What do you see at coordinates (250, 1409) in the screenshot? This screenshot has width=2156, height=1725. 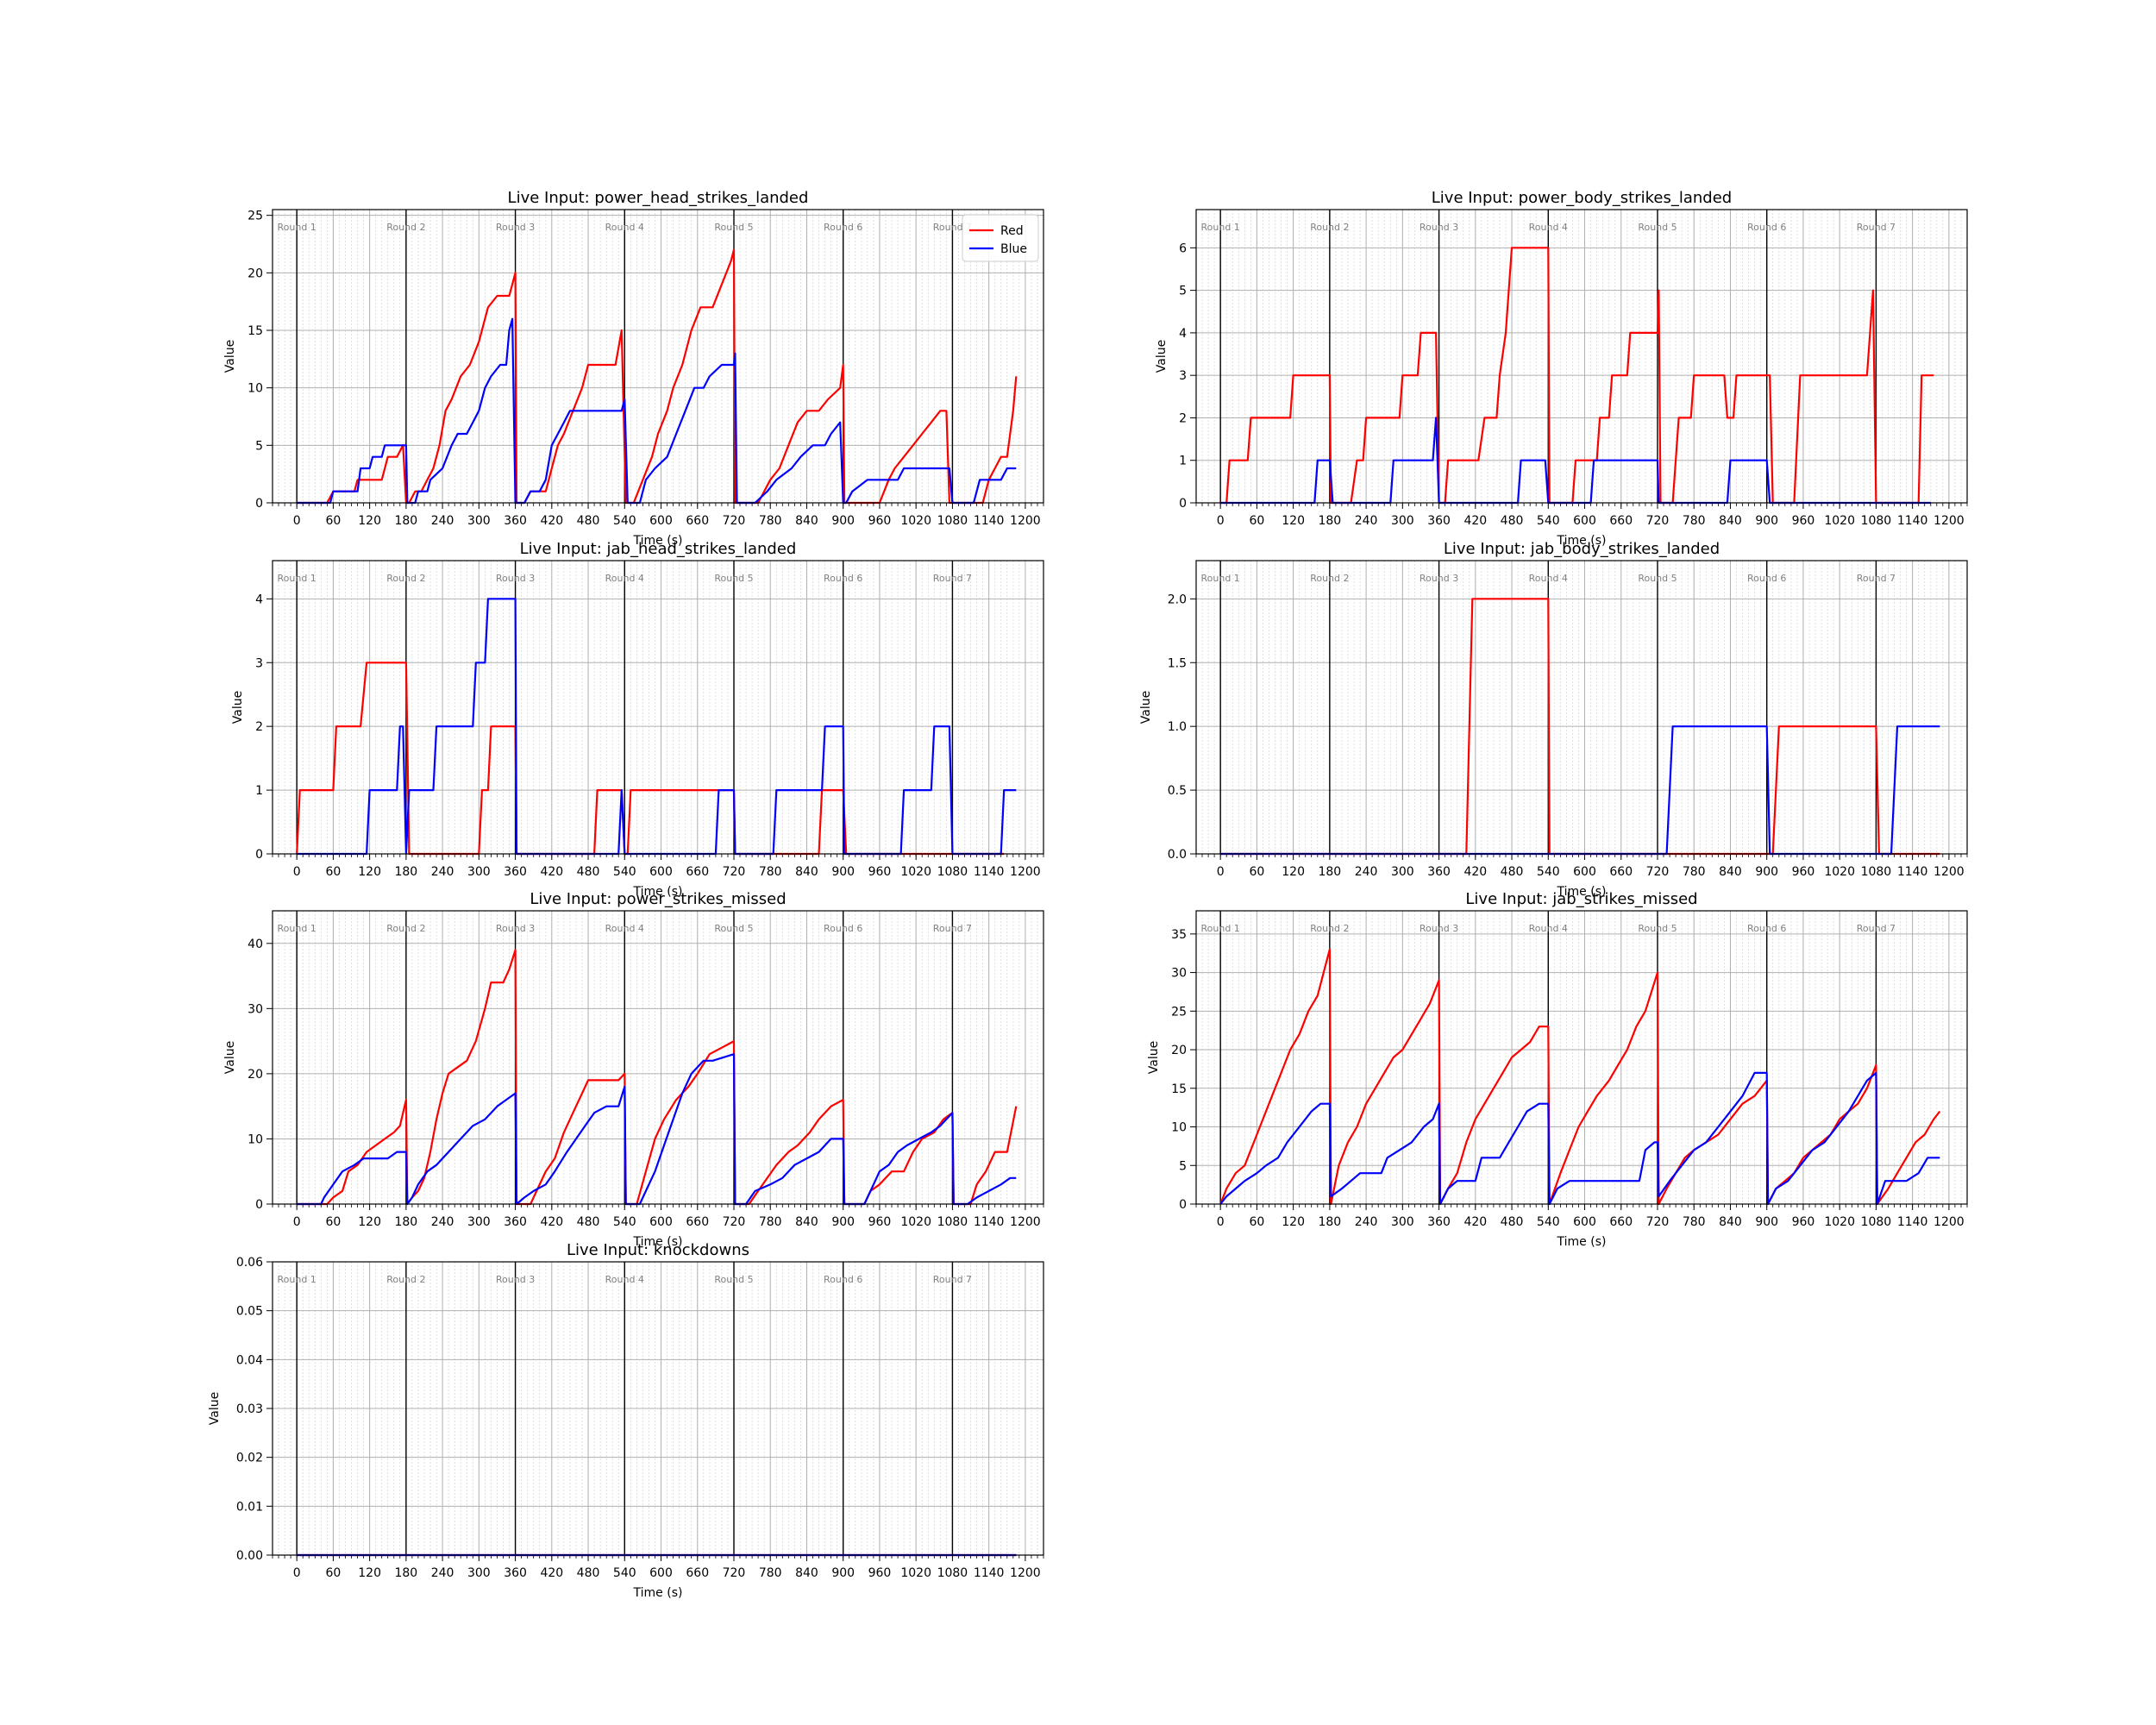 I see `y-tick-label: 0.03` at bounding box center [250, 1409].